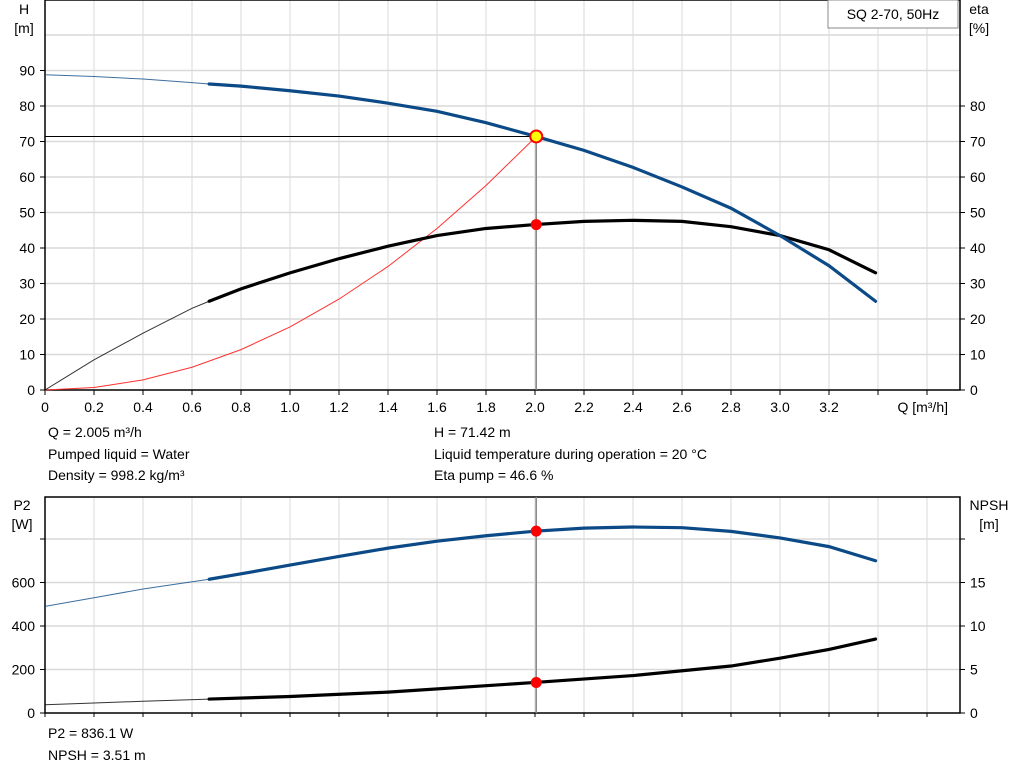  Describe the element at coordinates (24, 670) in the screenshot. I see `y-tick-label-left: 200` at that location.